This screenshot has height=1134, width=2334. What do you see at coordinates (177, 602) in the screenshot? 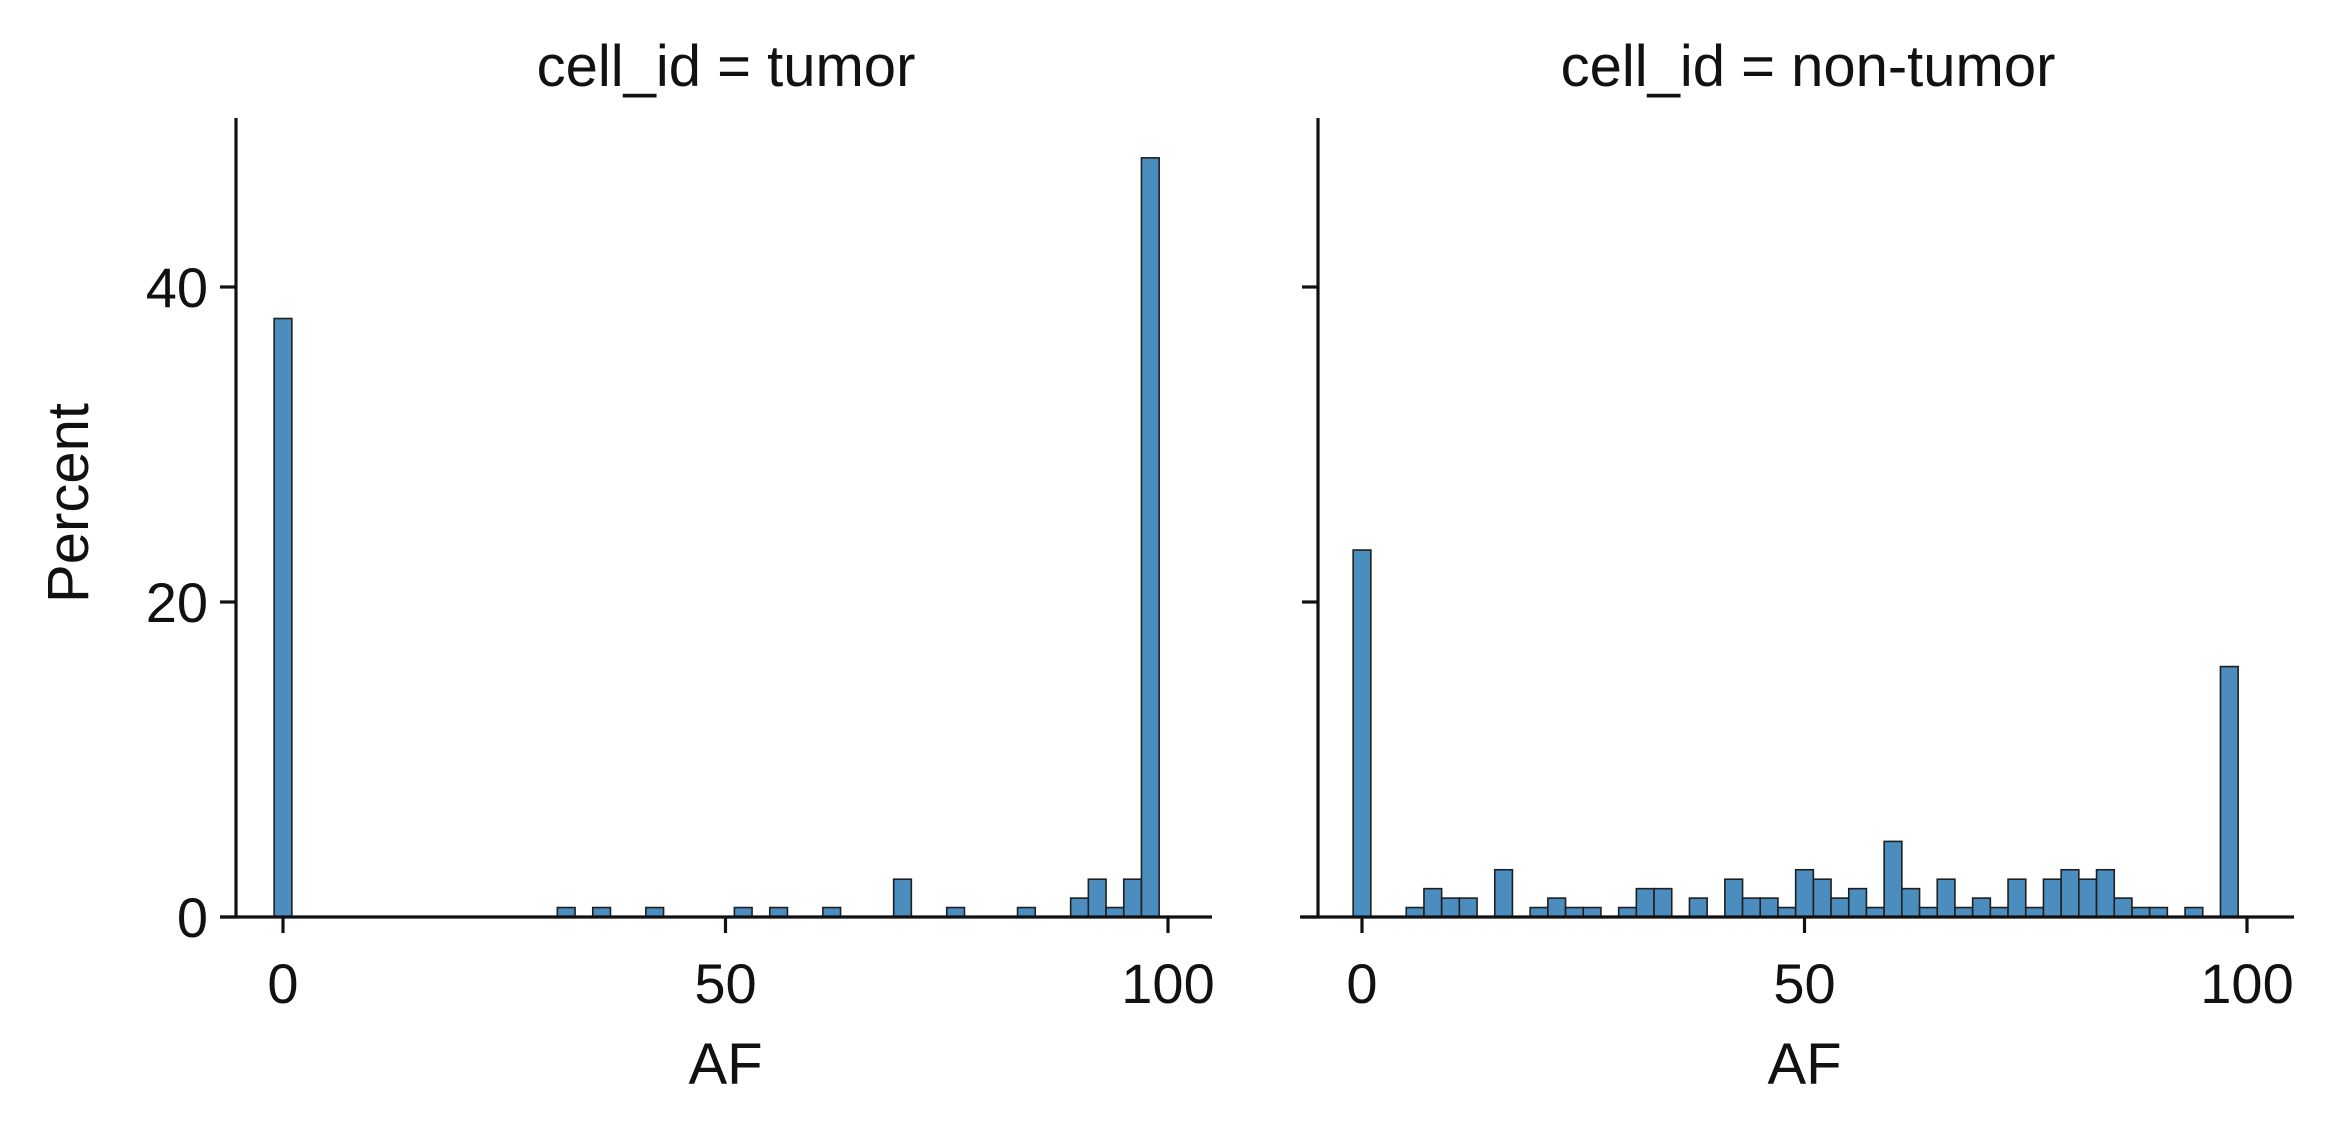
I see `y-tick-label: 20` at bounding box center [177, 602].